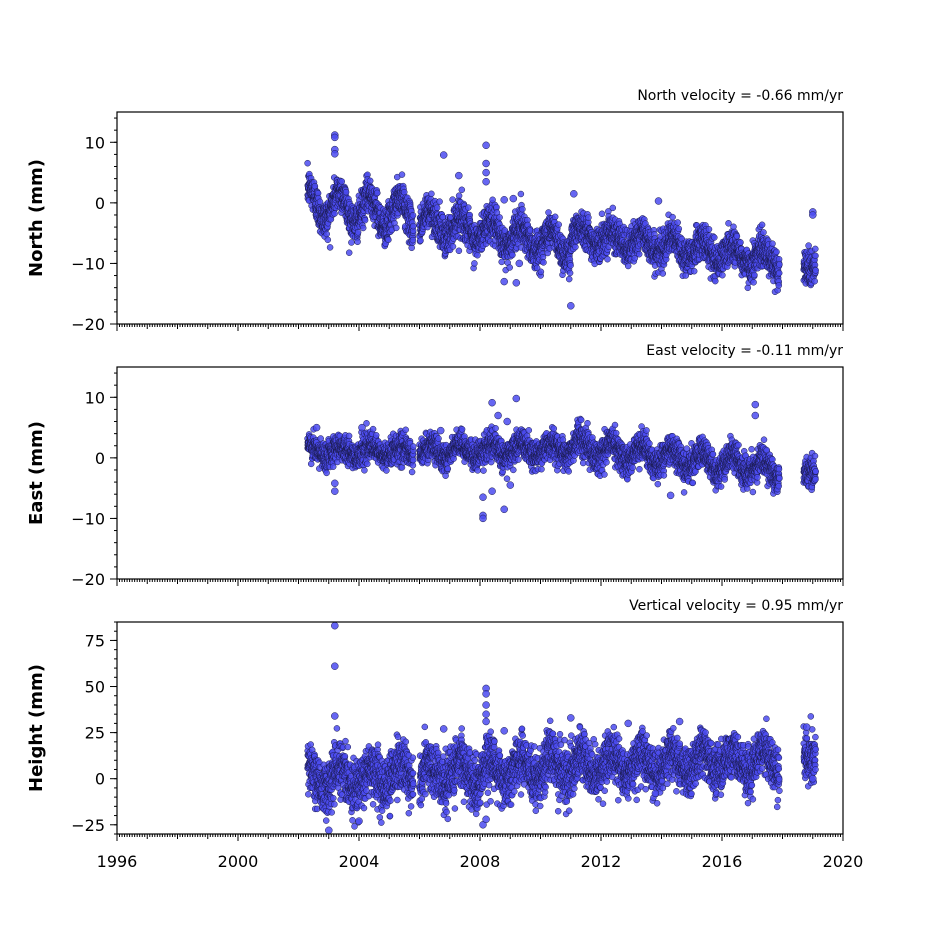 This screenshot has width=937, height=937. Describe the element at coordinates (88, 324) in the screenshot. I see `y-tick-label: −20` at that location.